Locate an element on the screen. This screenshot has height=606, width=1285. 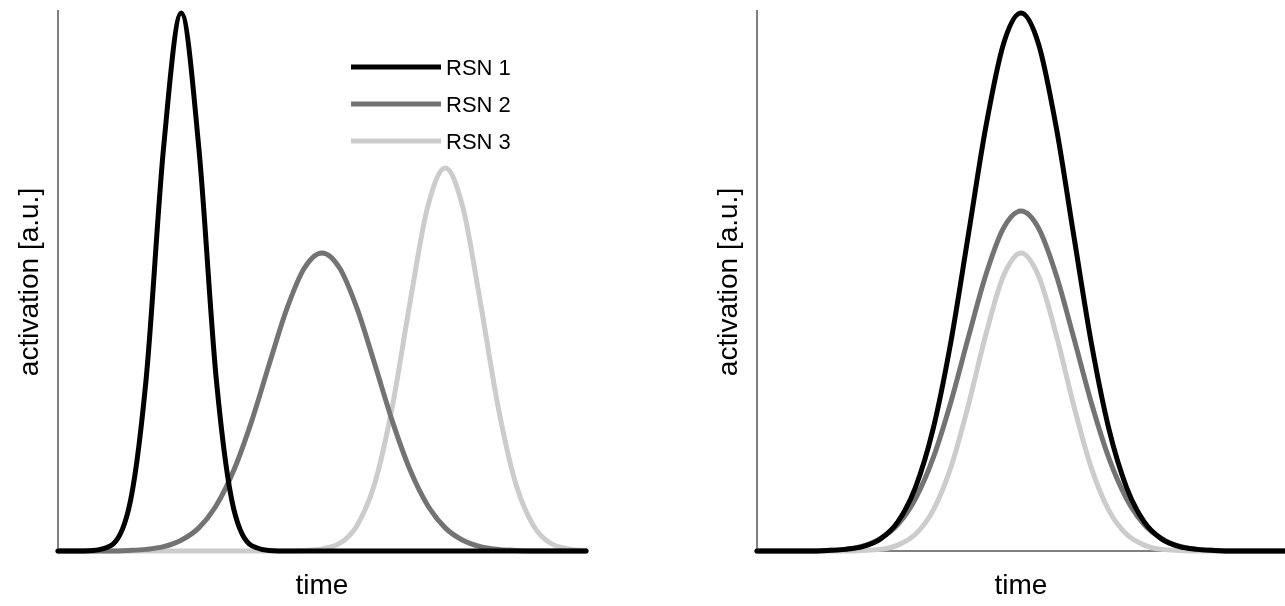
legend-label: RSN 3 is located at coordinates (478, 141).